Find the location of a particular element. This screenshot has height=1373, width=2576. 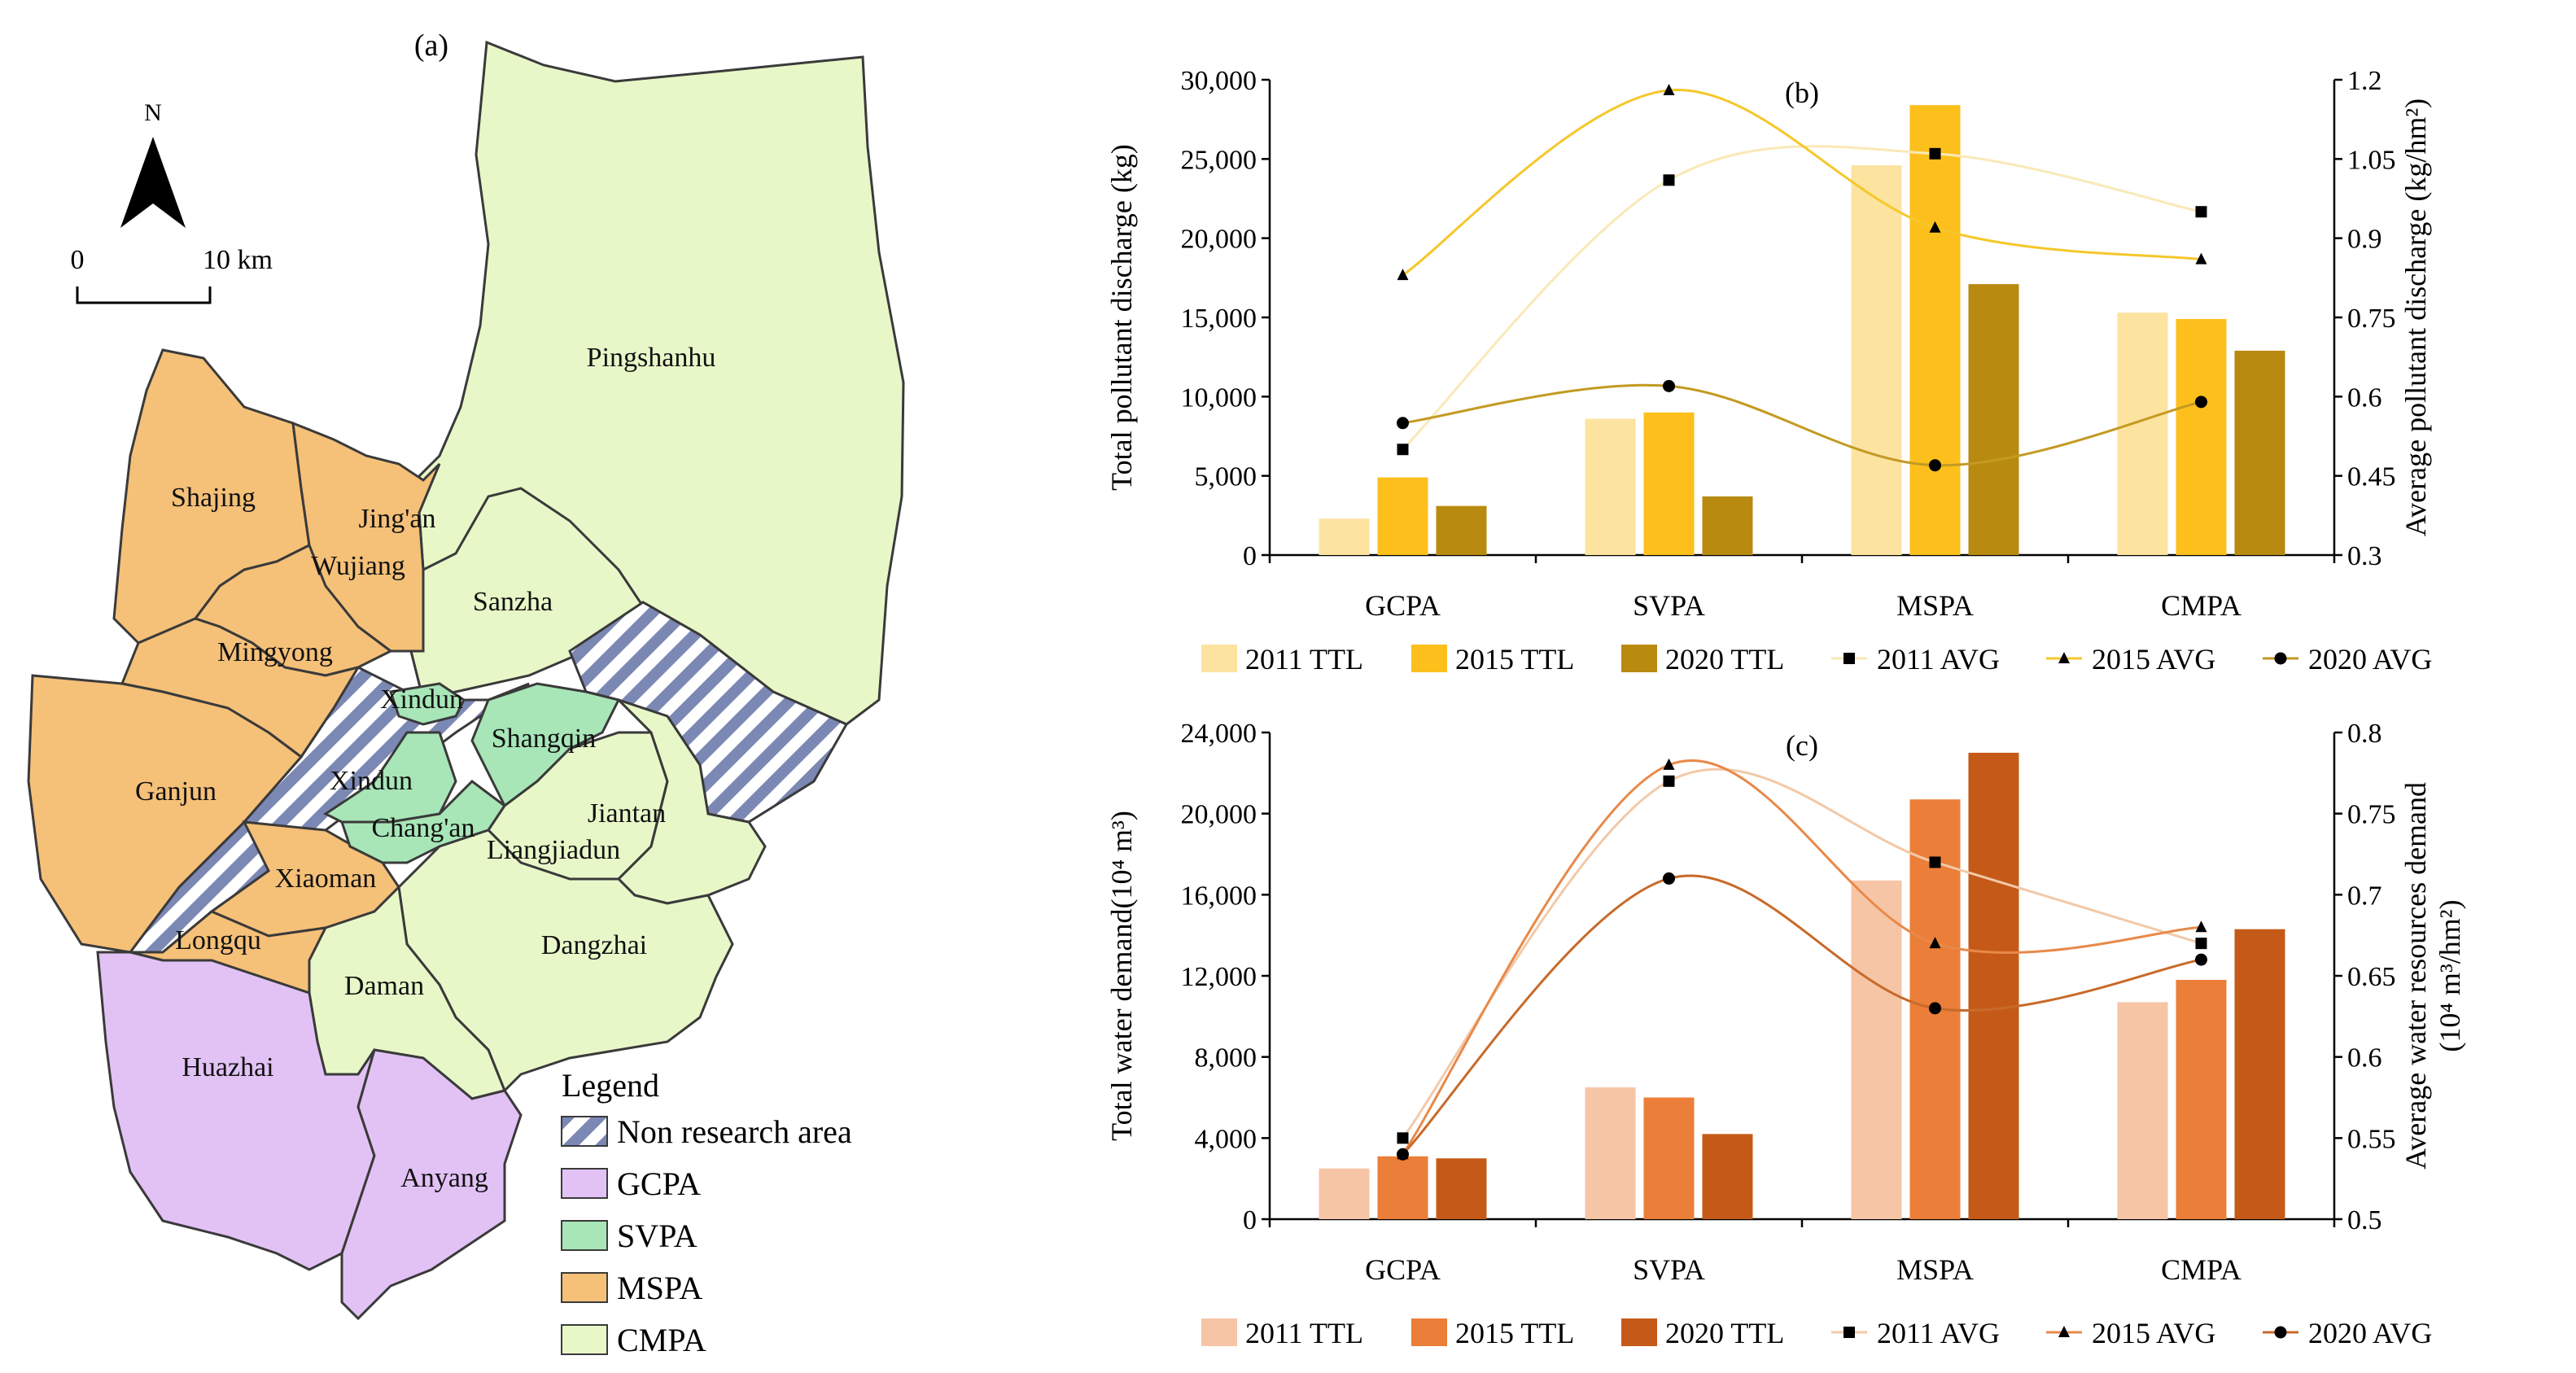

chart-b-y-tick-label: 0 is located at coordinates (1250, 556).